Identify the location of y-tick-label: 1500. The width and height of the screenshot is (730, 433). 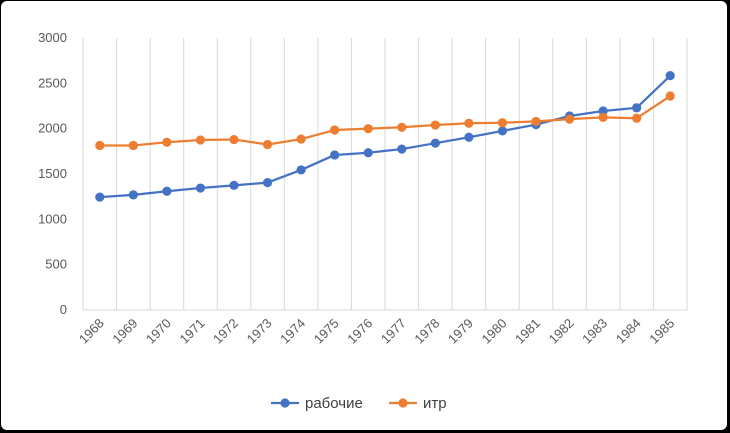
(52, 173).